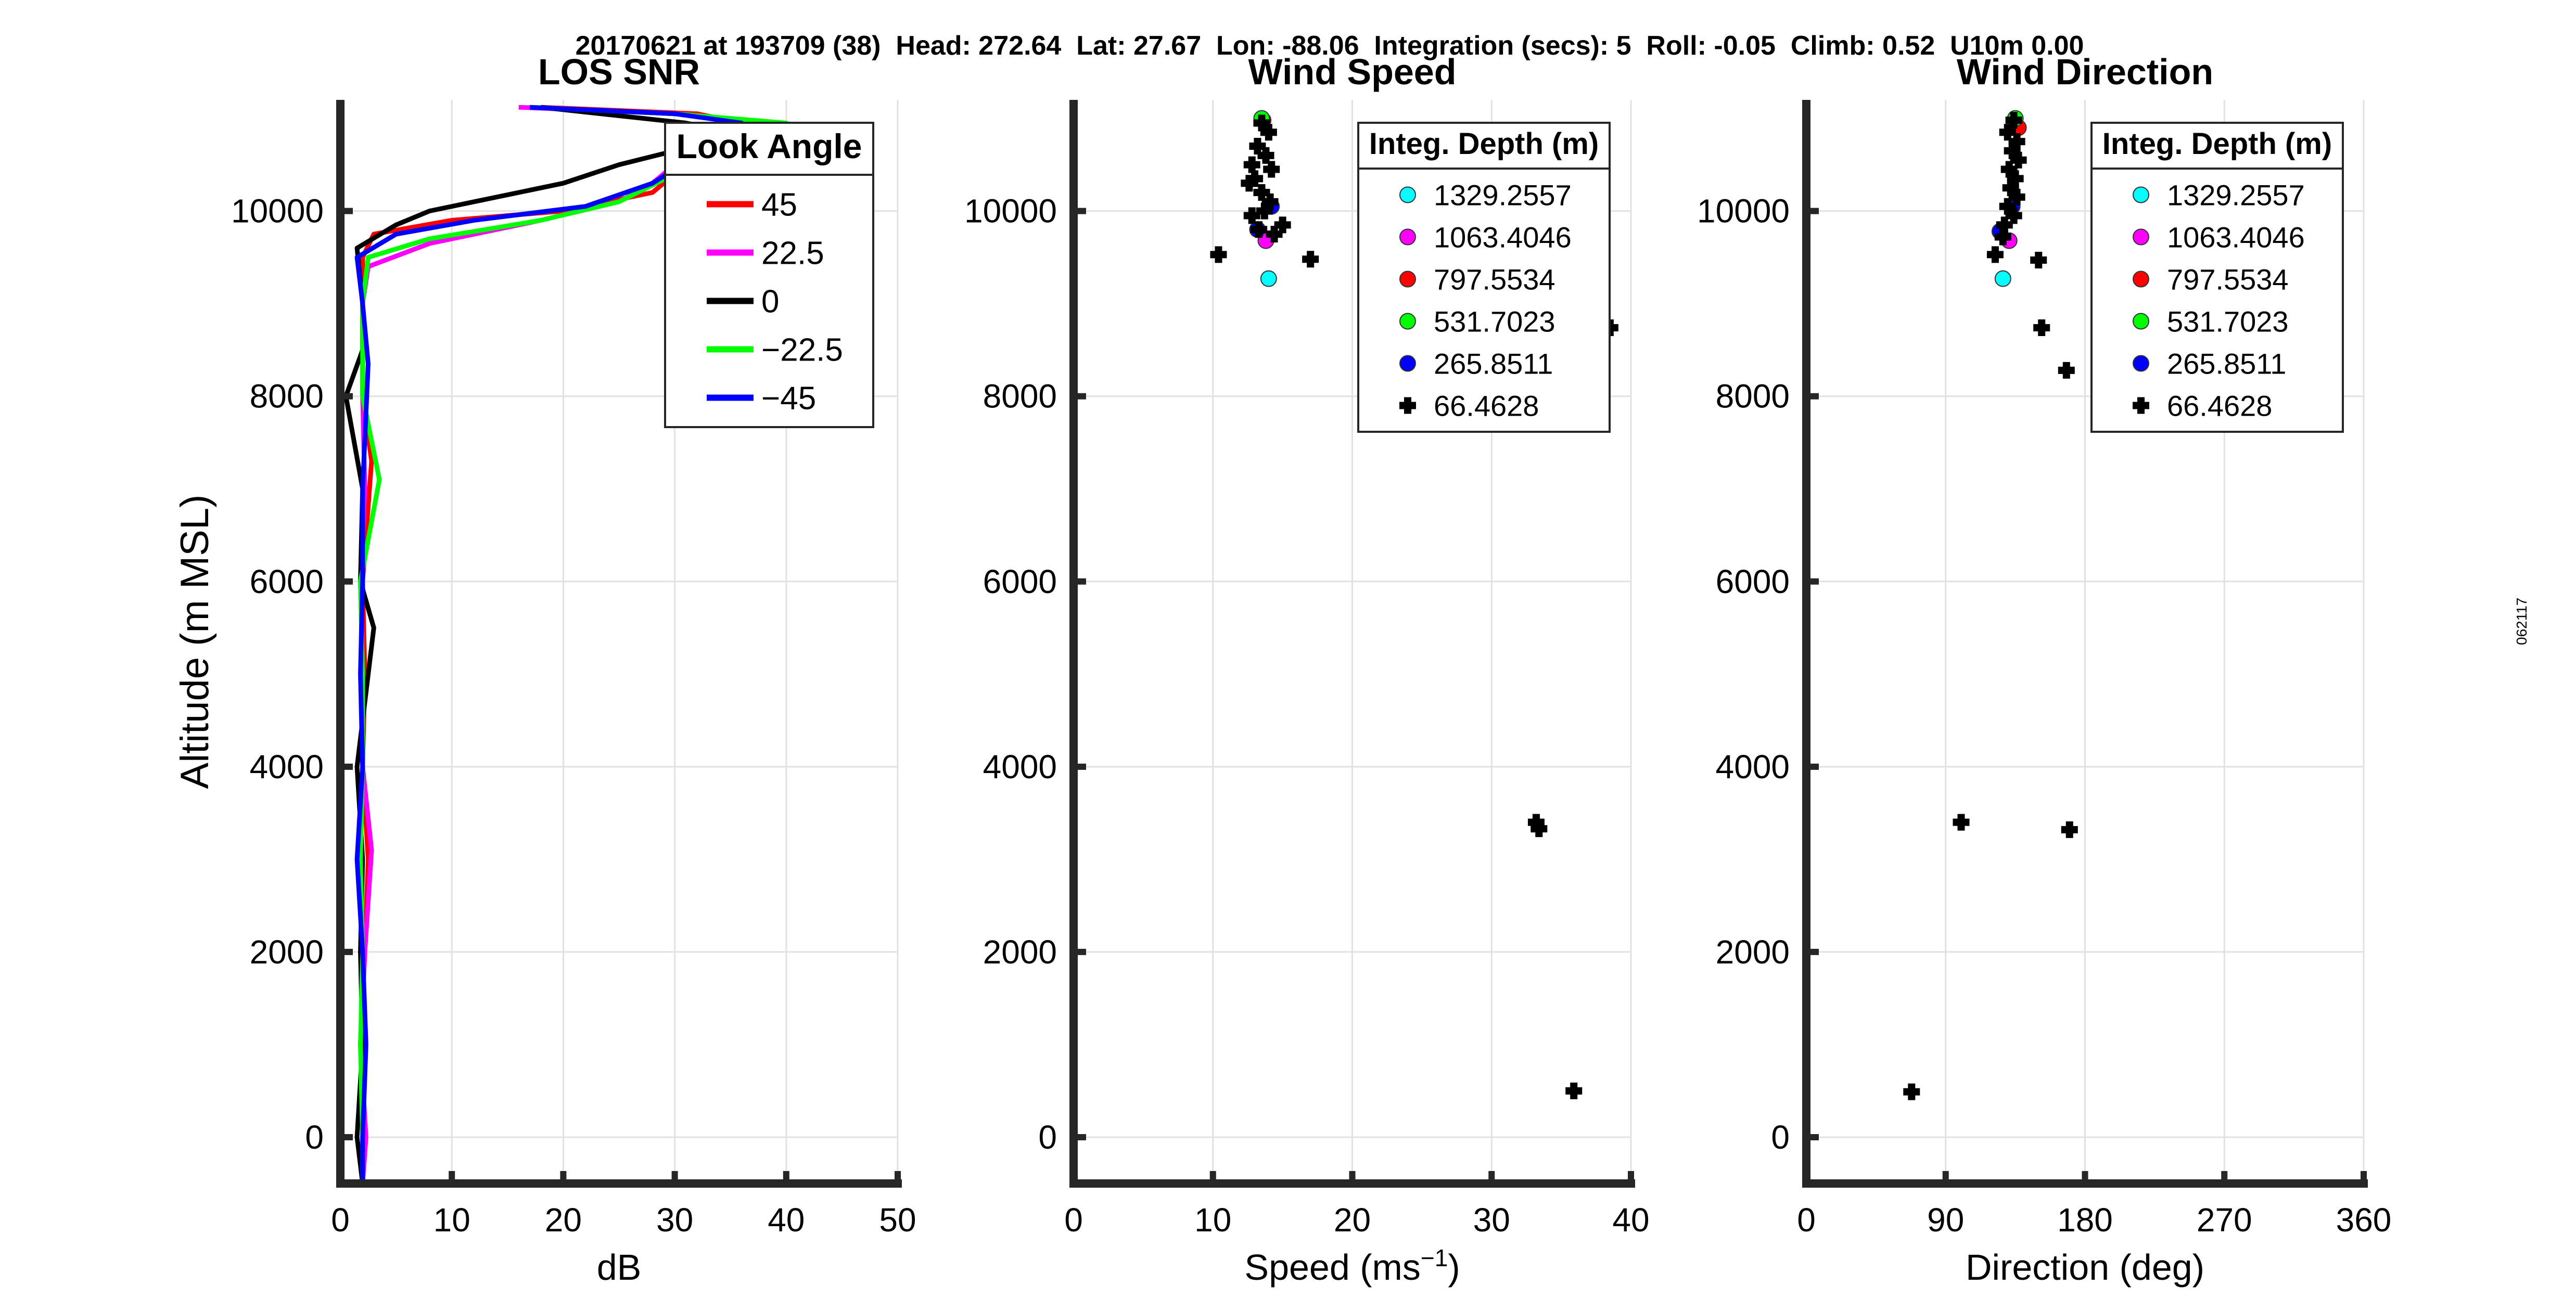 Image resolution: width=2576 pixels, height=1312 pixels. Describe the element at coordinates (195, 642) in the screenshot. I see `y-axis-label: Altitude (m MSL)` at that location.